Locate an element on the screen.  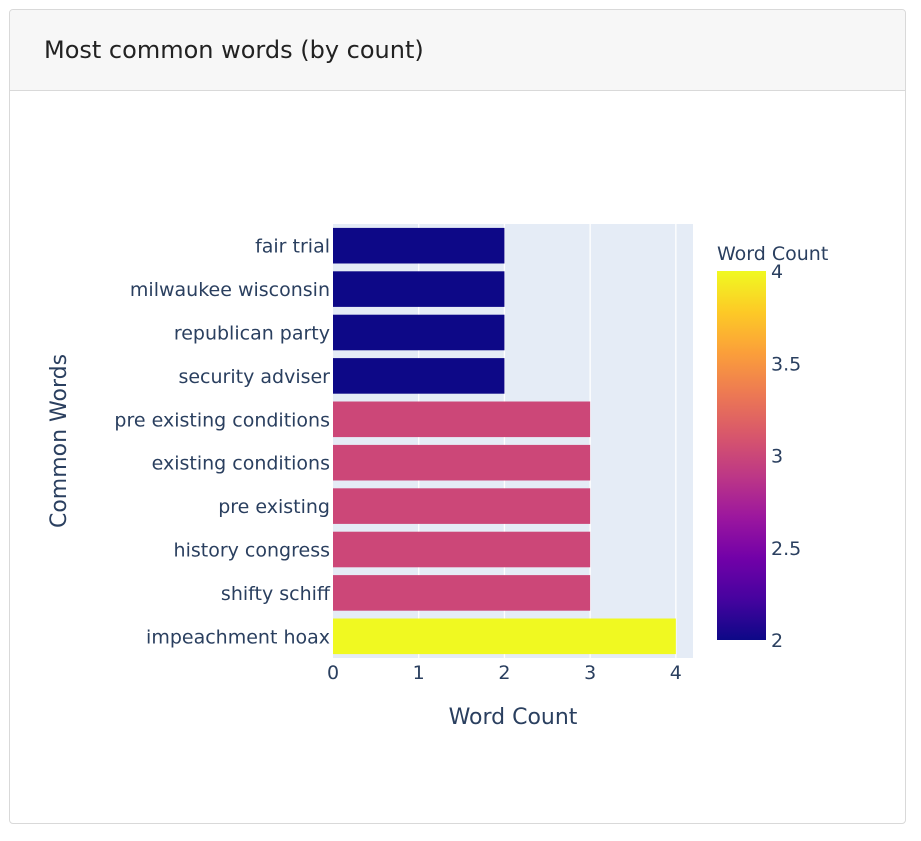
y-tick-label: pre existing is located at coordinates (274, 507).